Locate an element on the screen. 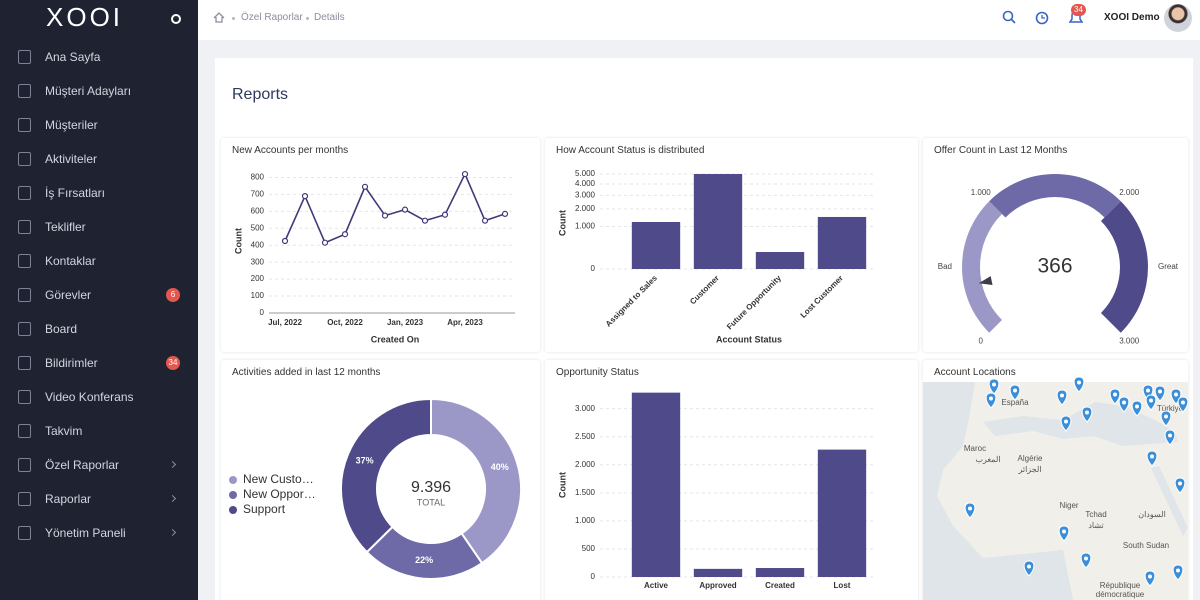 The height and width of the screenshot is (600, 1200). band-label: Great is located at coordinates (1168, 266).